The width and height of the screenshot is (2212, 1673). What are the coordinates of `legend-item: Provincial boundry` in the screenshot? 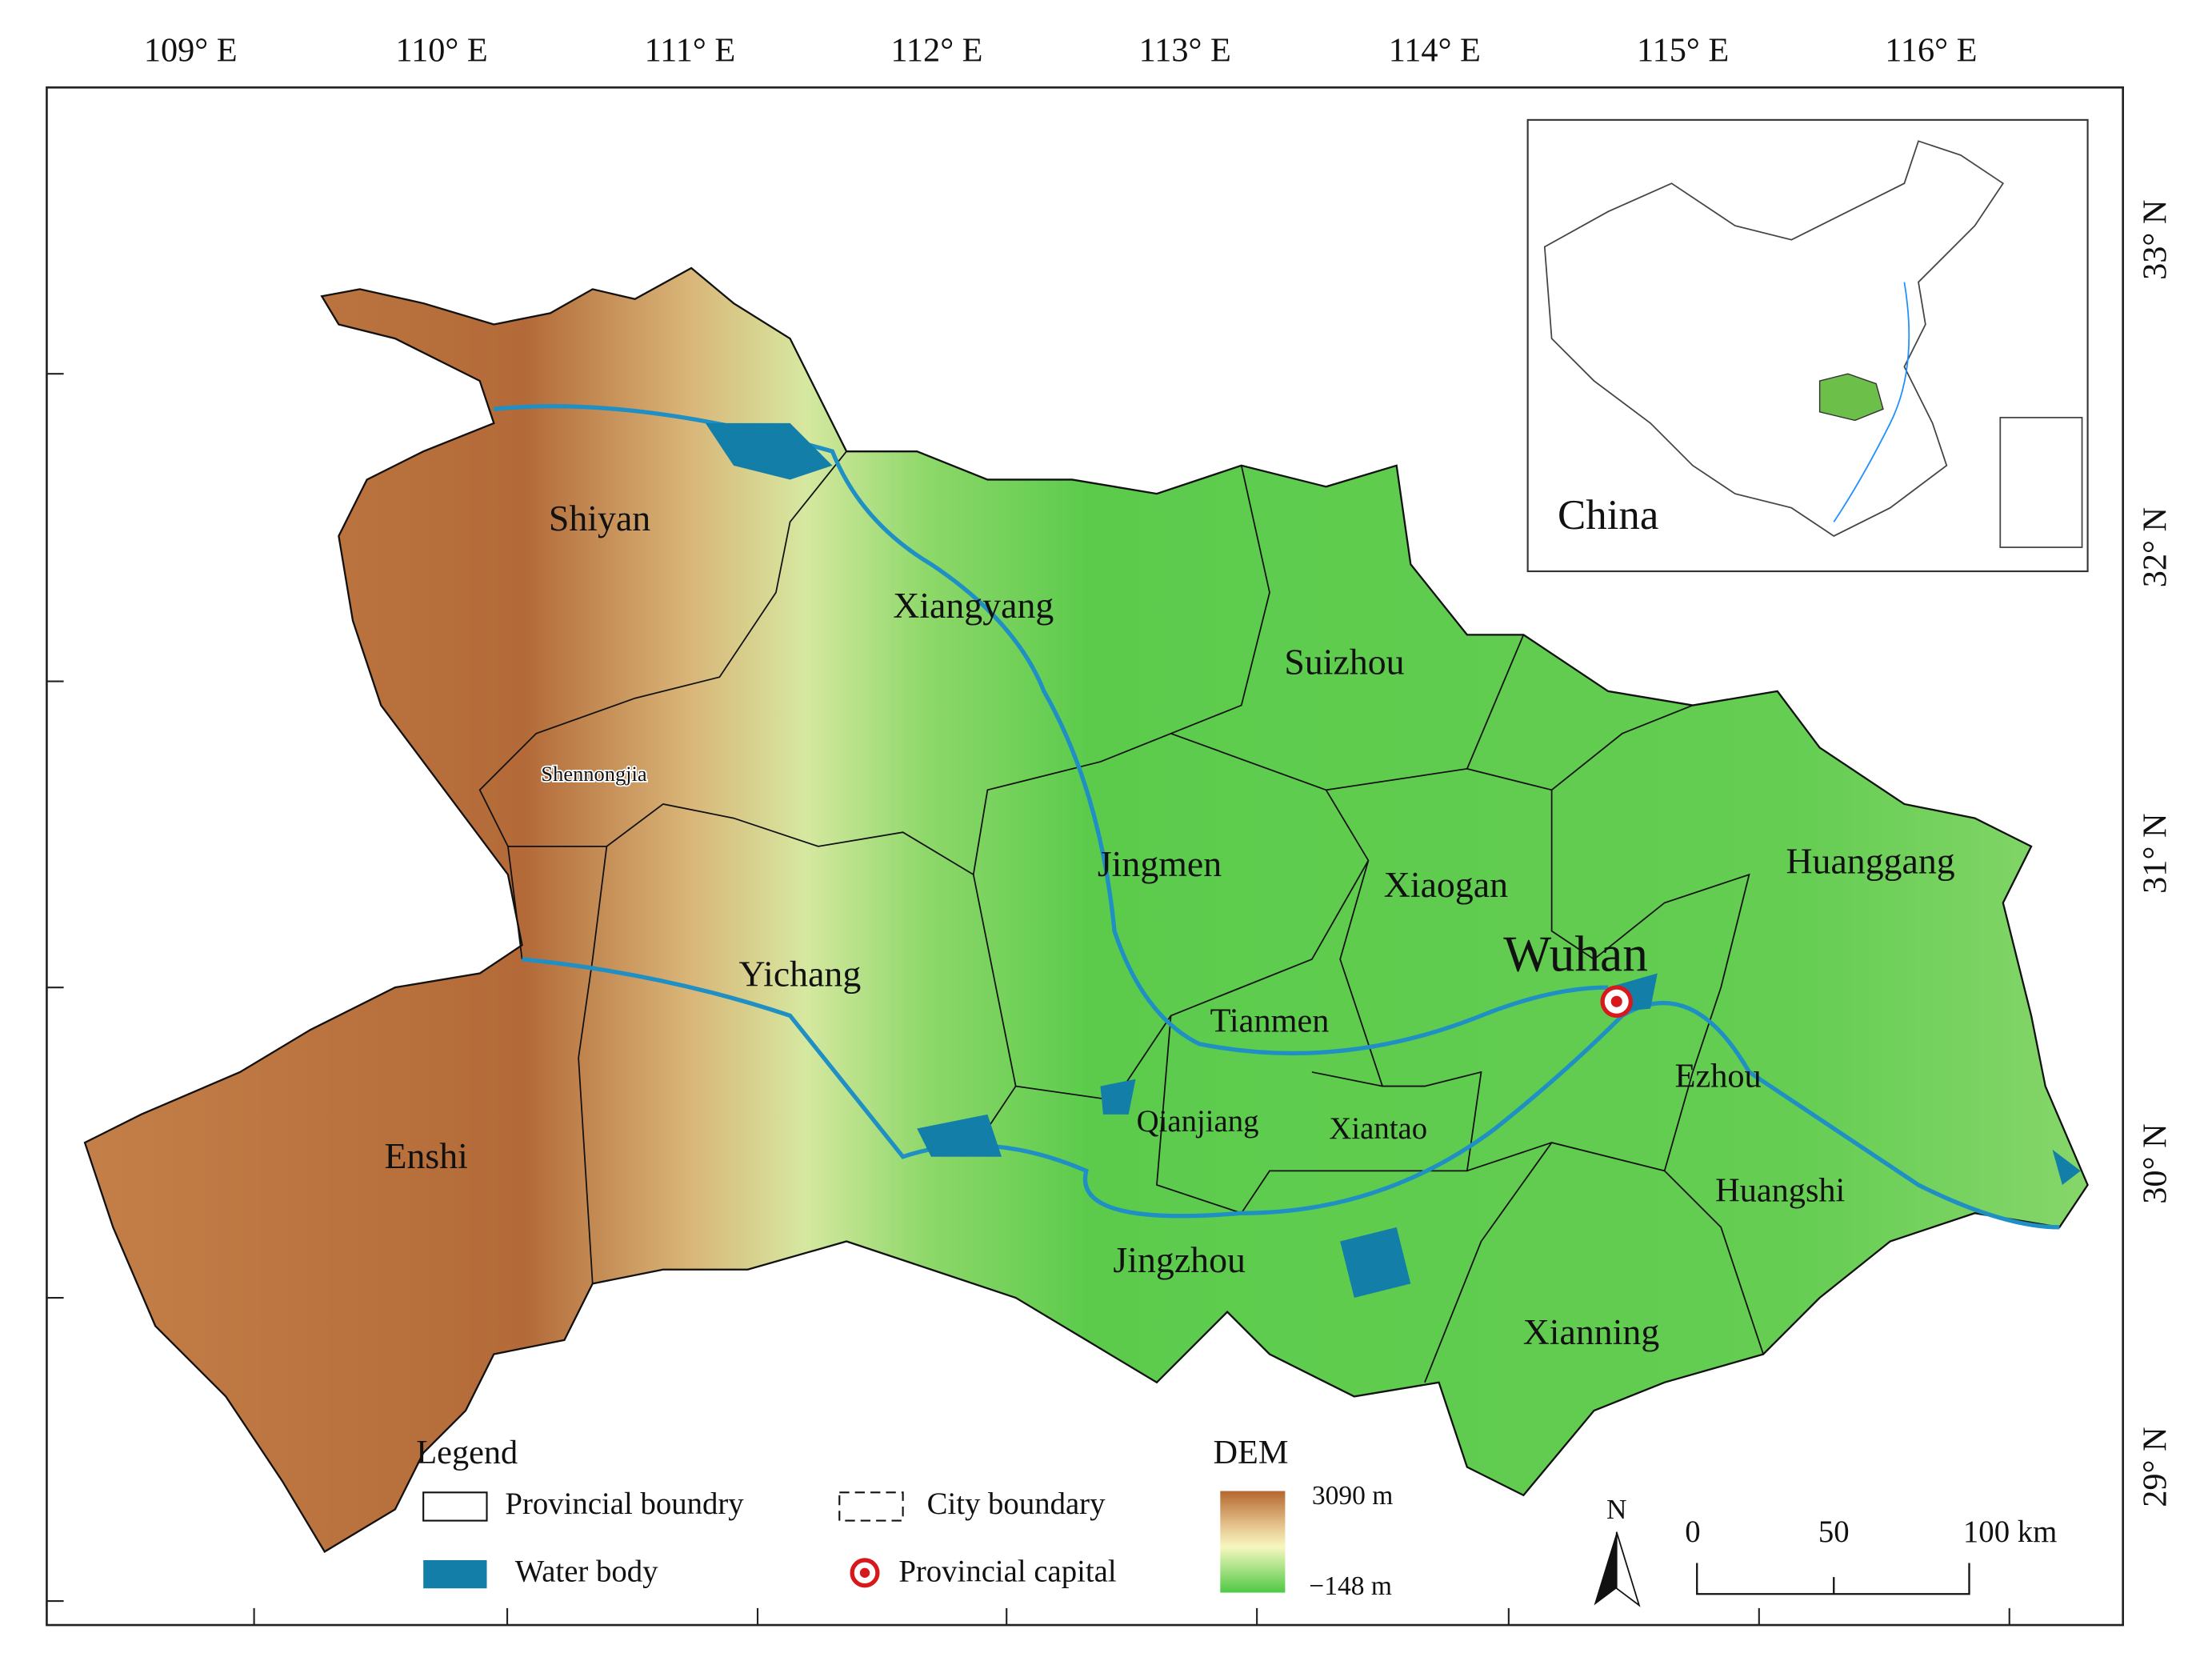 It's located at (624, 1504).